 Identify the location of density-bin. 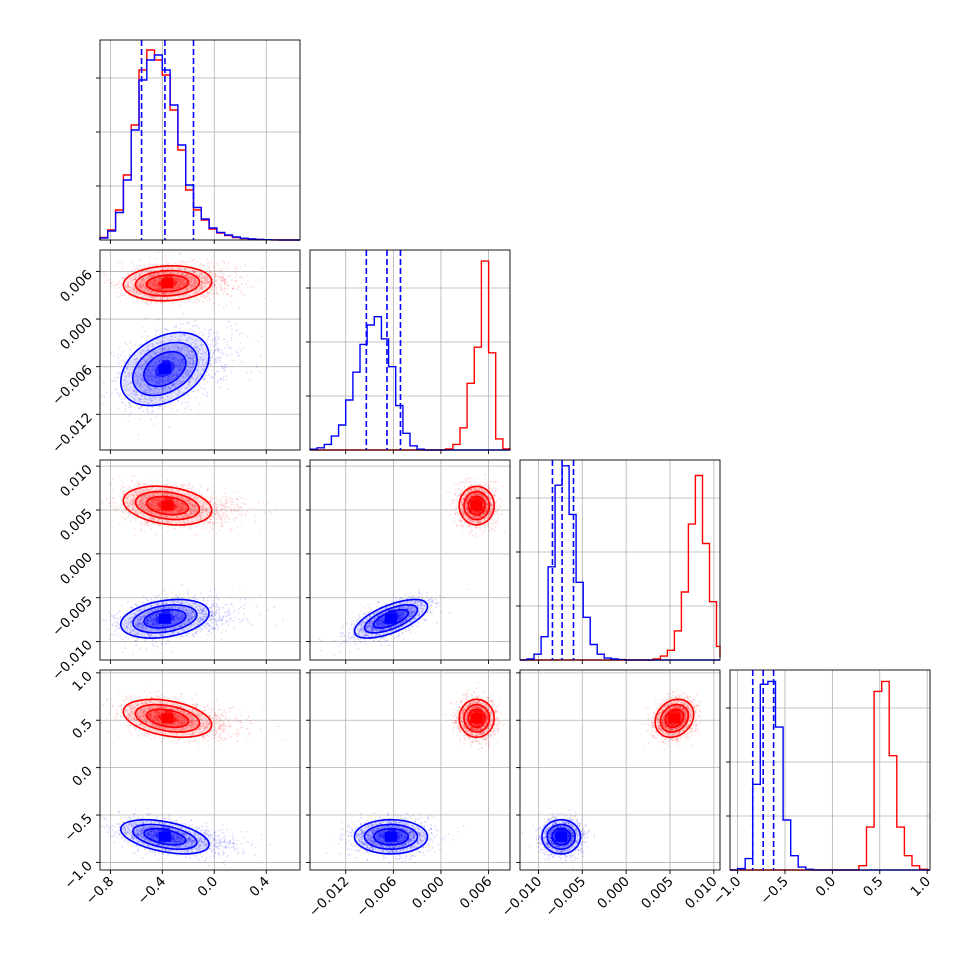
(164, 369).